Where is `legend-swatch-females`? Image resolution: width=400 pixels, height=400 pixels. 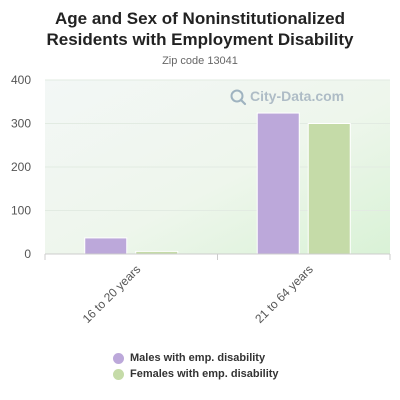 legend-swatch-females is located at coordinates (118, 374).